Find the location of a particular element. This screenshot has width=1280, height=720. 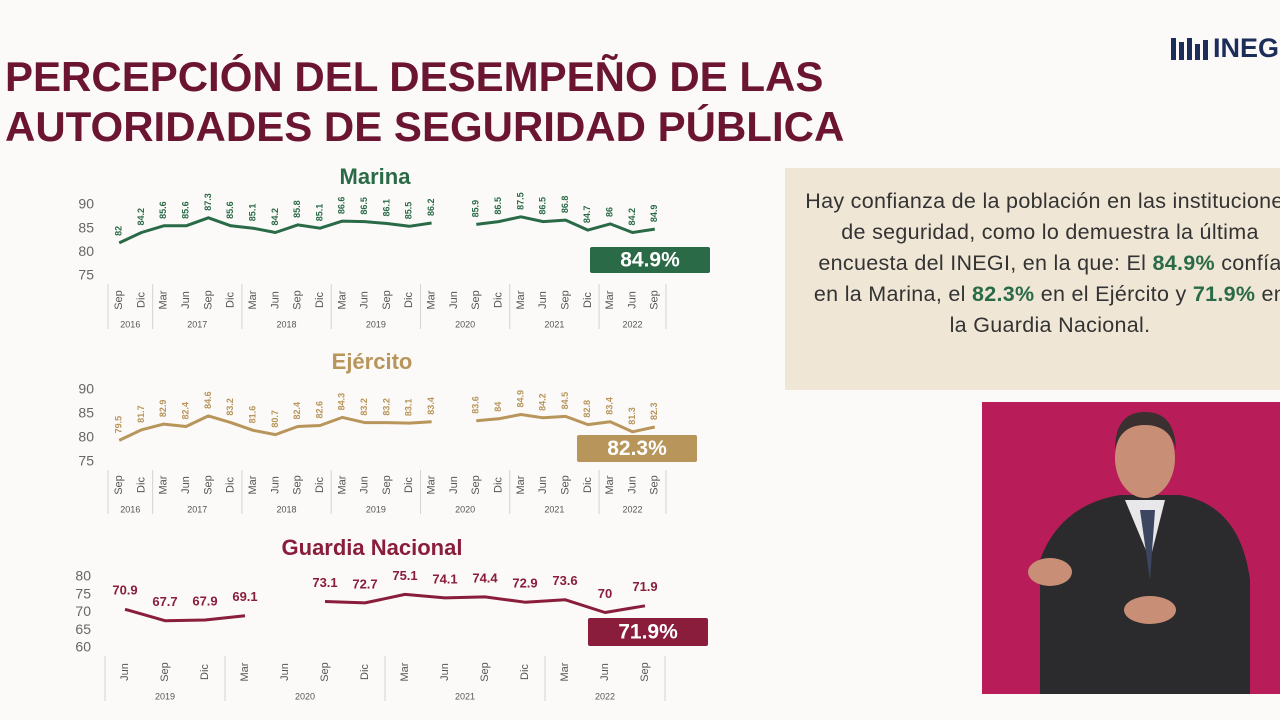

note-text: en el Ejército y is located at coordinates (1113, 294).